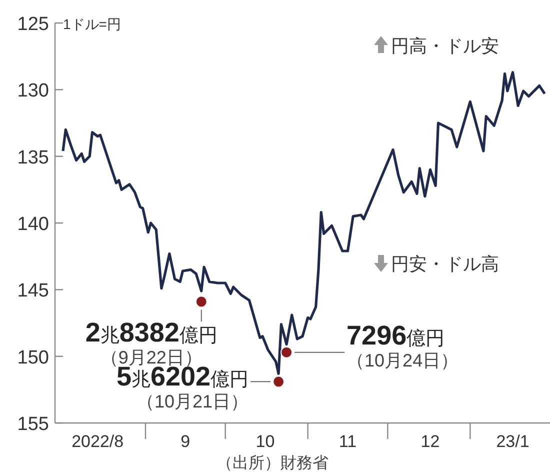 The image size is (550, 474). What do you see at coordinates (33, 224) in the screenshot?
I see `y-tick-label: 140` at bounding box center [33, 224].